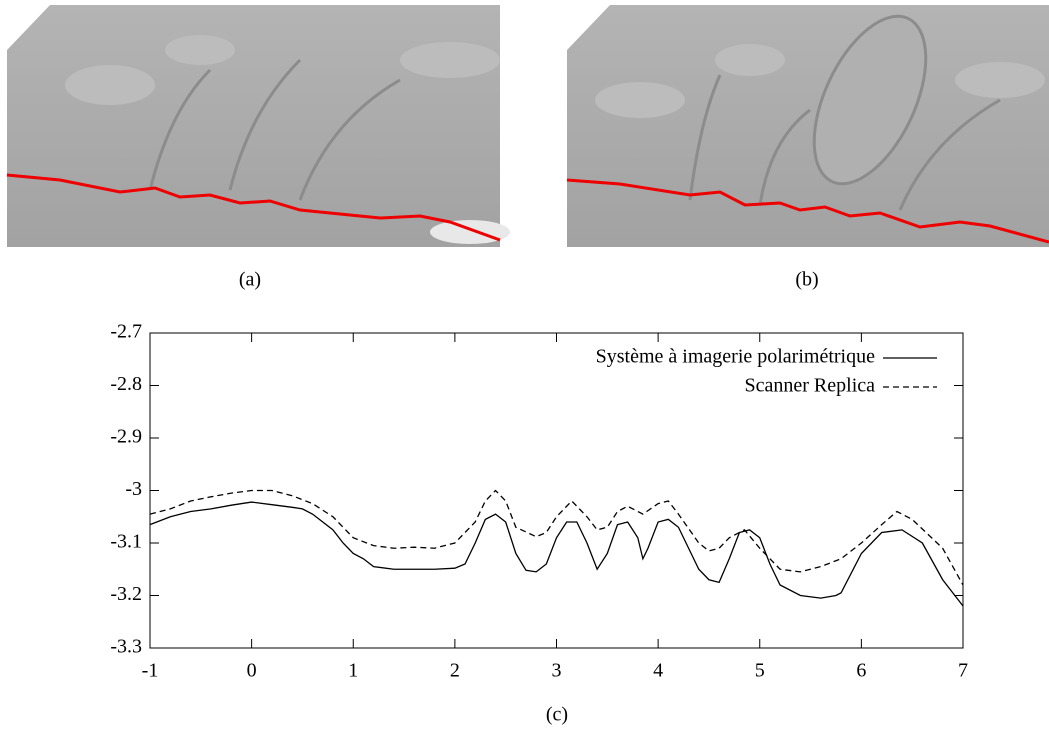 The height and width of the screenshot is (734, 1049). I want to click on caption: (c), so click(557, 715).